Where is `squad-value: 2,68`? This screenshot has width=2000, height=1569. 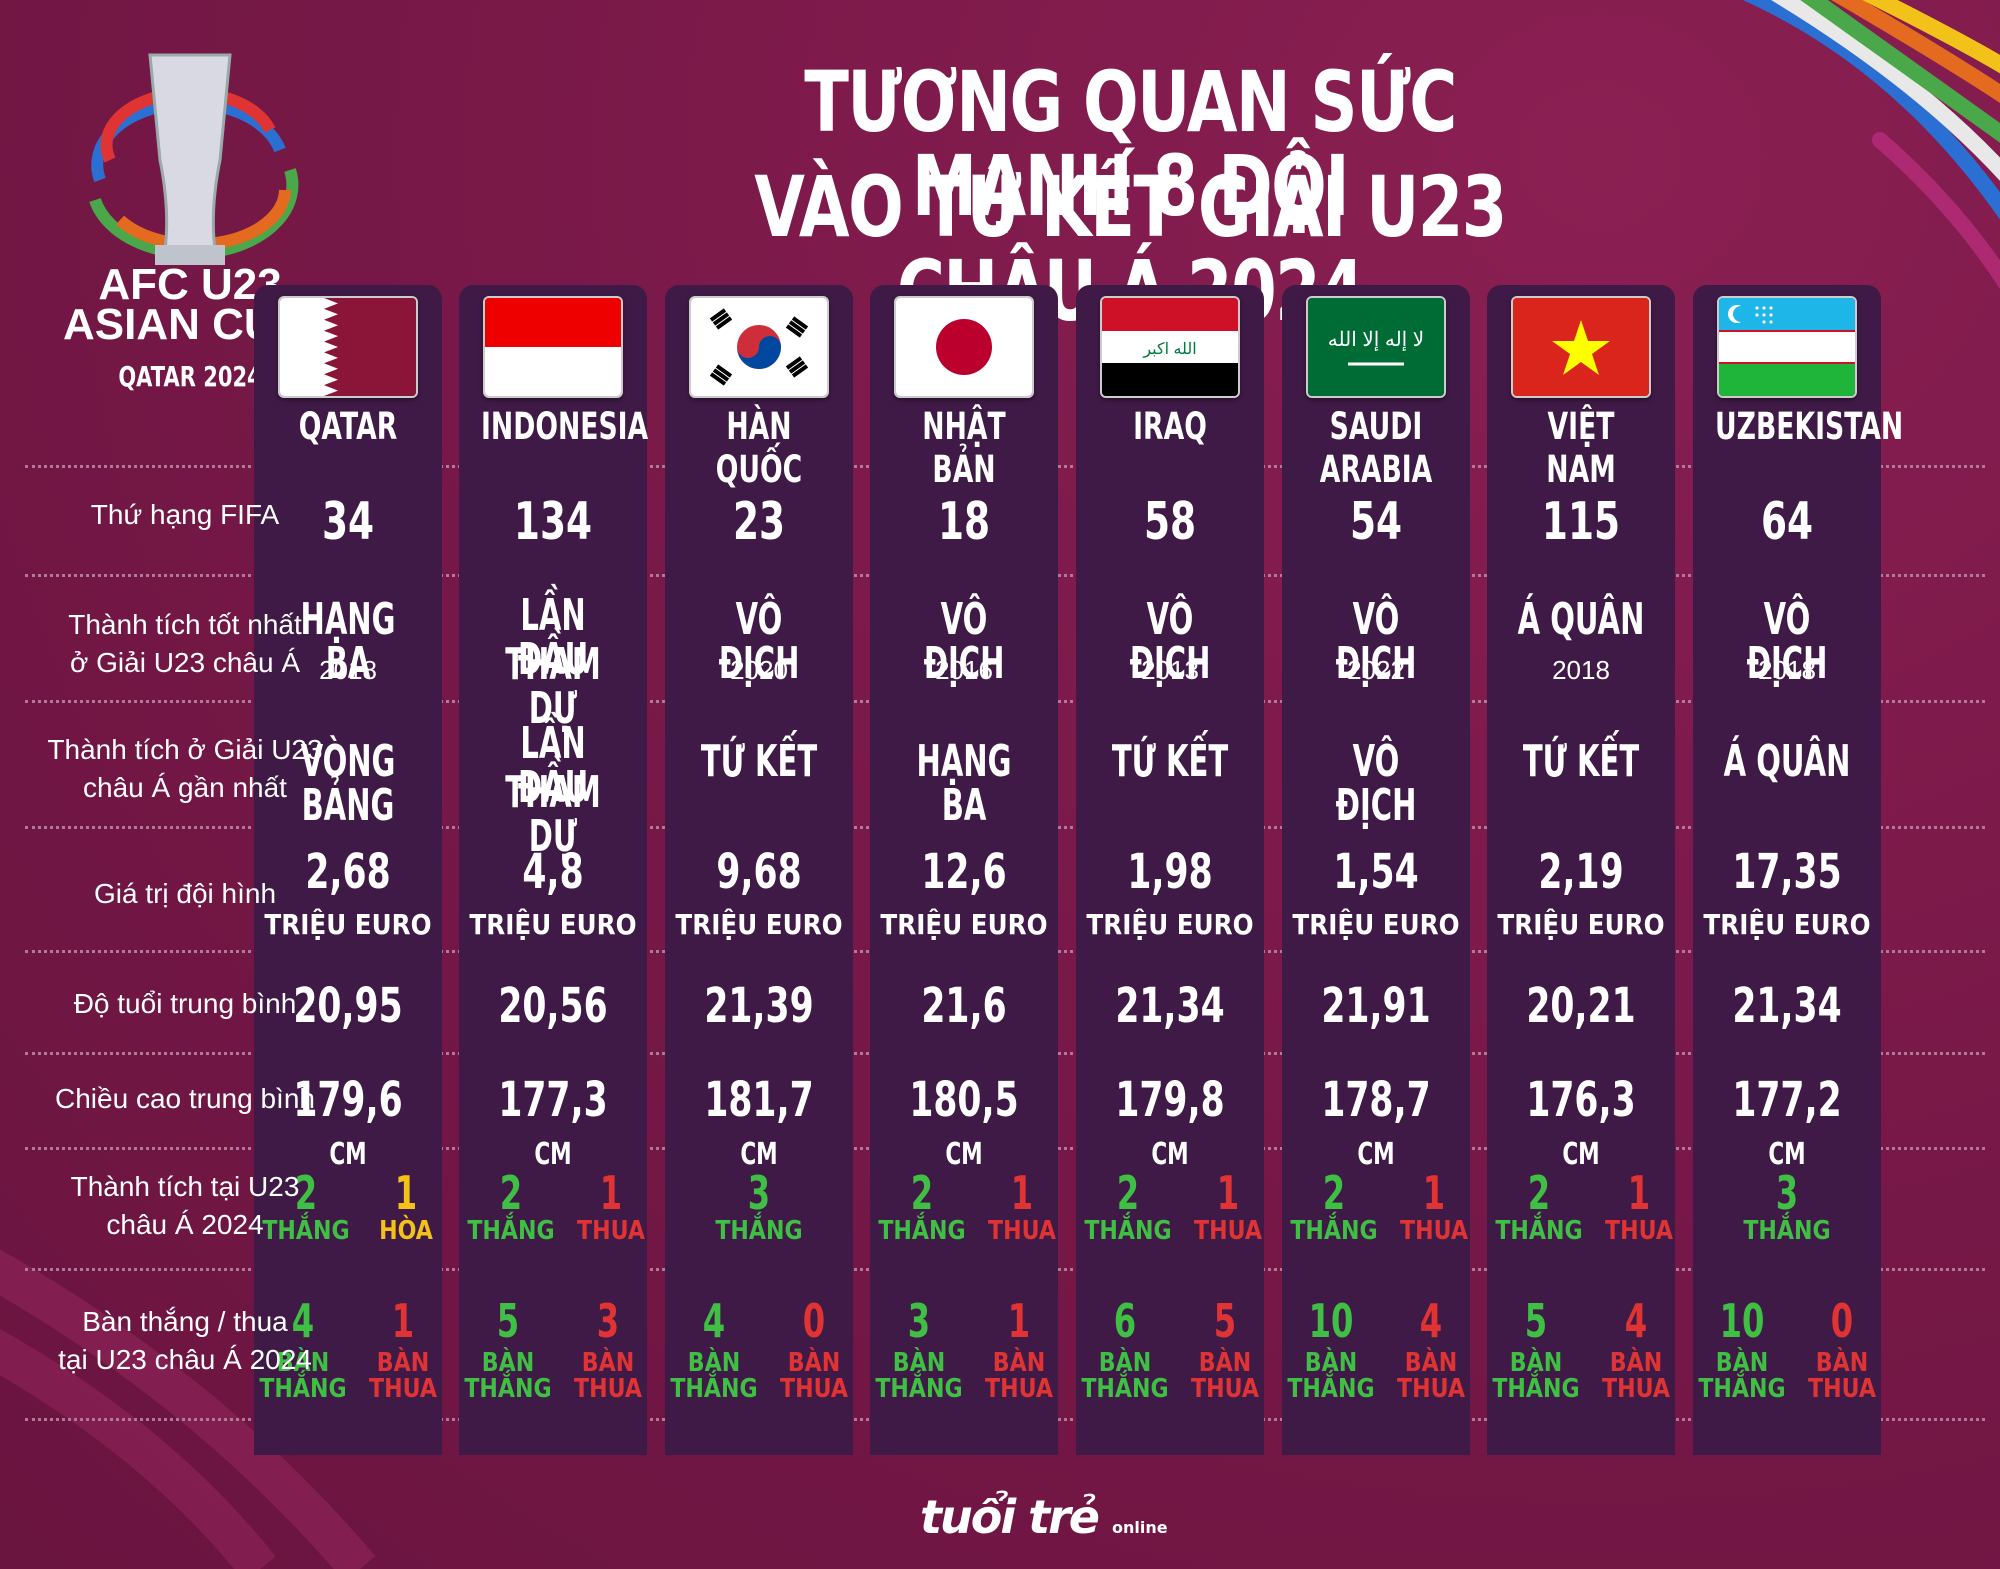 squad-value: 2,68 is located at coordinates (348, 872).